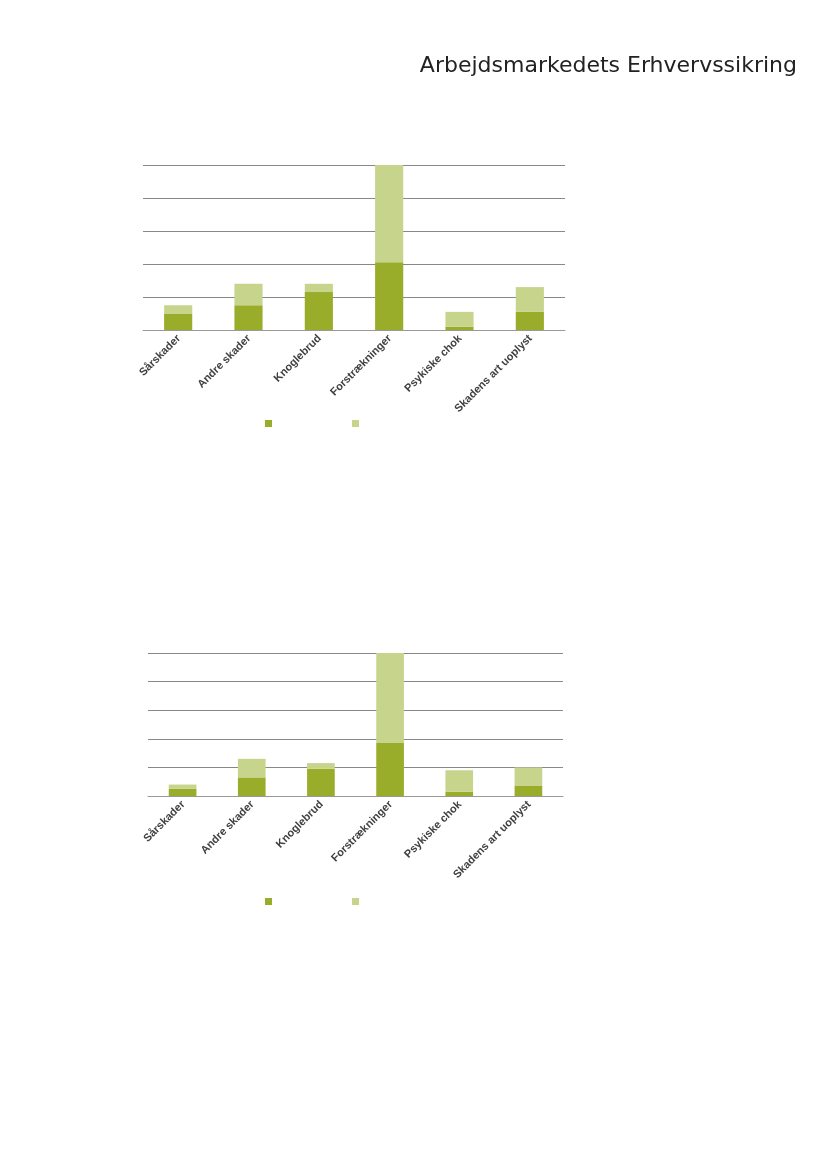  I want to click on chart-title: Arbejdsmarkedets Erhvervssikring, so click(608, 64).